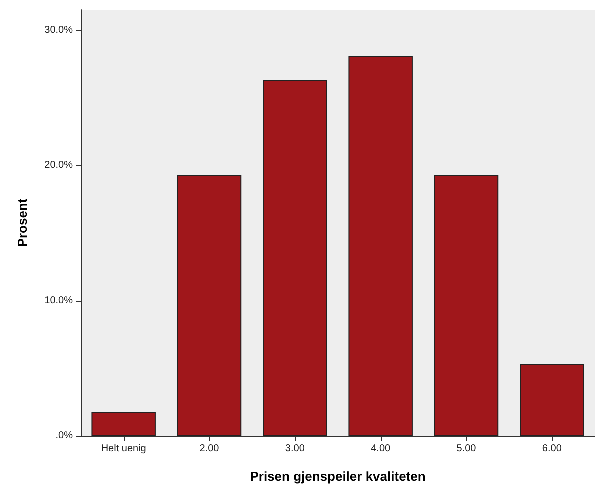 This screenshot has height=488, width=595. What do you see at coordinates (381, 449) in the screenshot?
I see `x-tick-label: 4.00` at bounding box center [381, 449].